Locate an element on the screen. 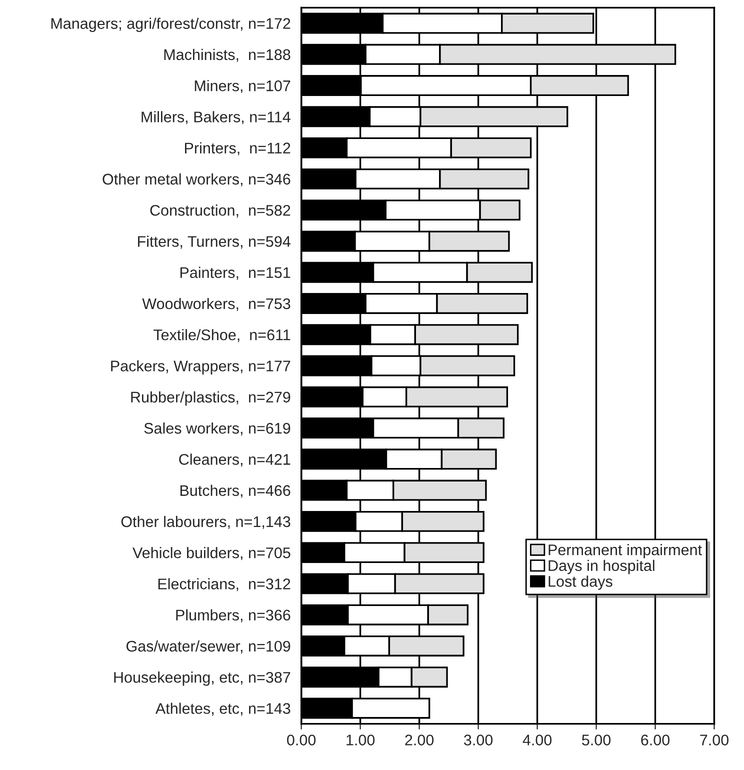  y-tick-label: Sales workers, n=619 is located at coordinates (217, 429).